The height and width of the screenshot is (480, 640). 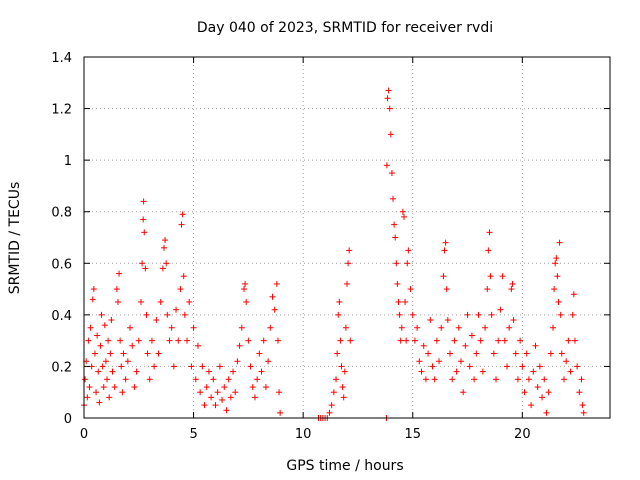 What do you see at coordinates (68, 161) in the screenshot?
I see `y-tick-label: 1` at bounding box center [68, 161].